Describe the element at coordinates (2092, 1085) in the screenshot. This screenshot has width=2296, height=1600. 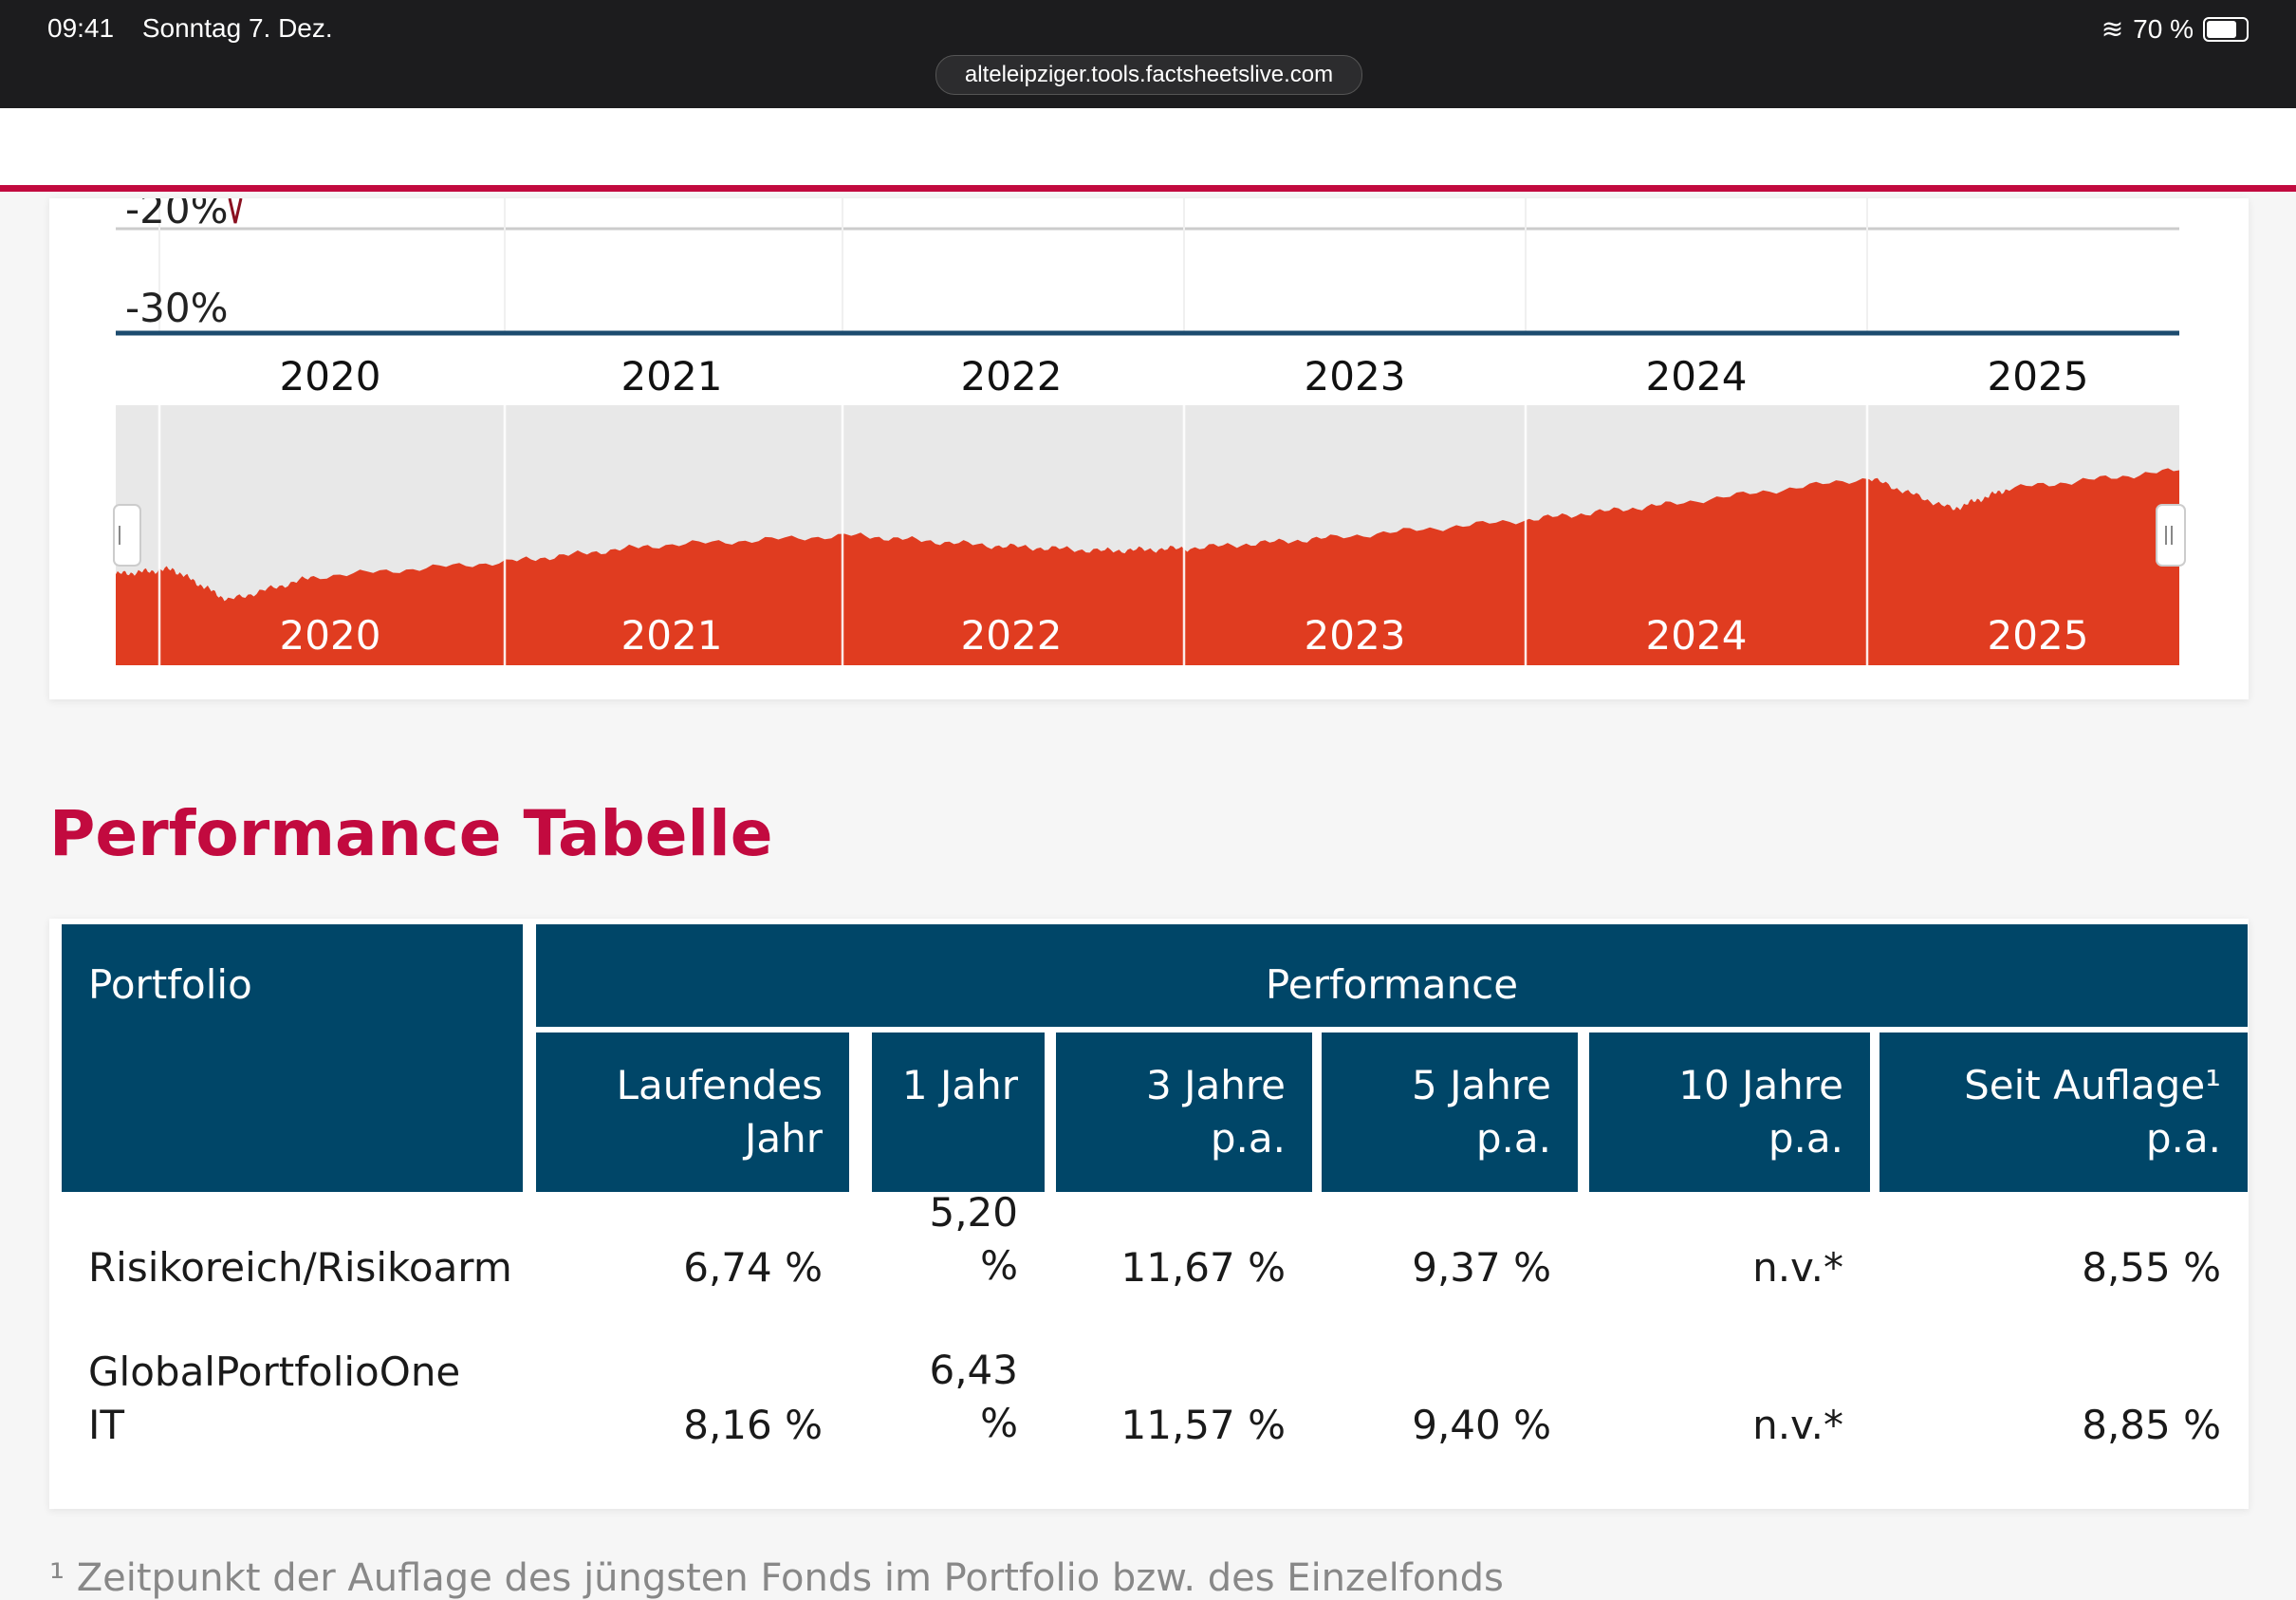
I see `header-col-since-line1: Seit Auflage¹` at that location.